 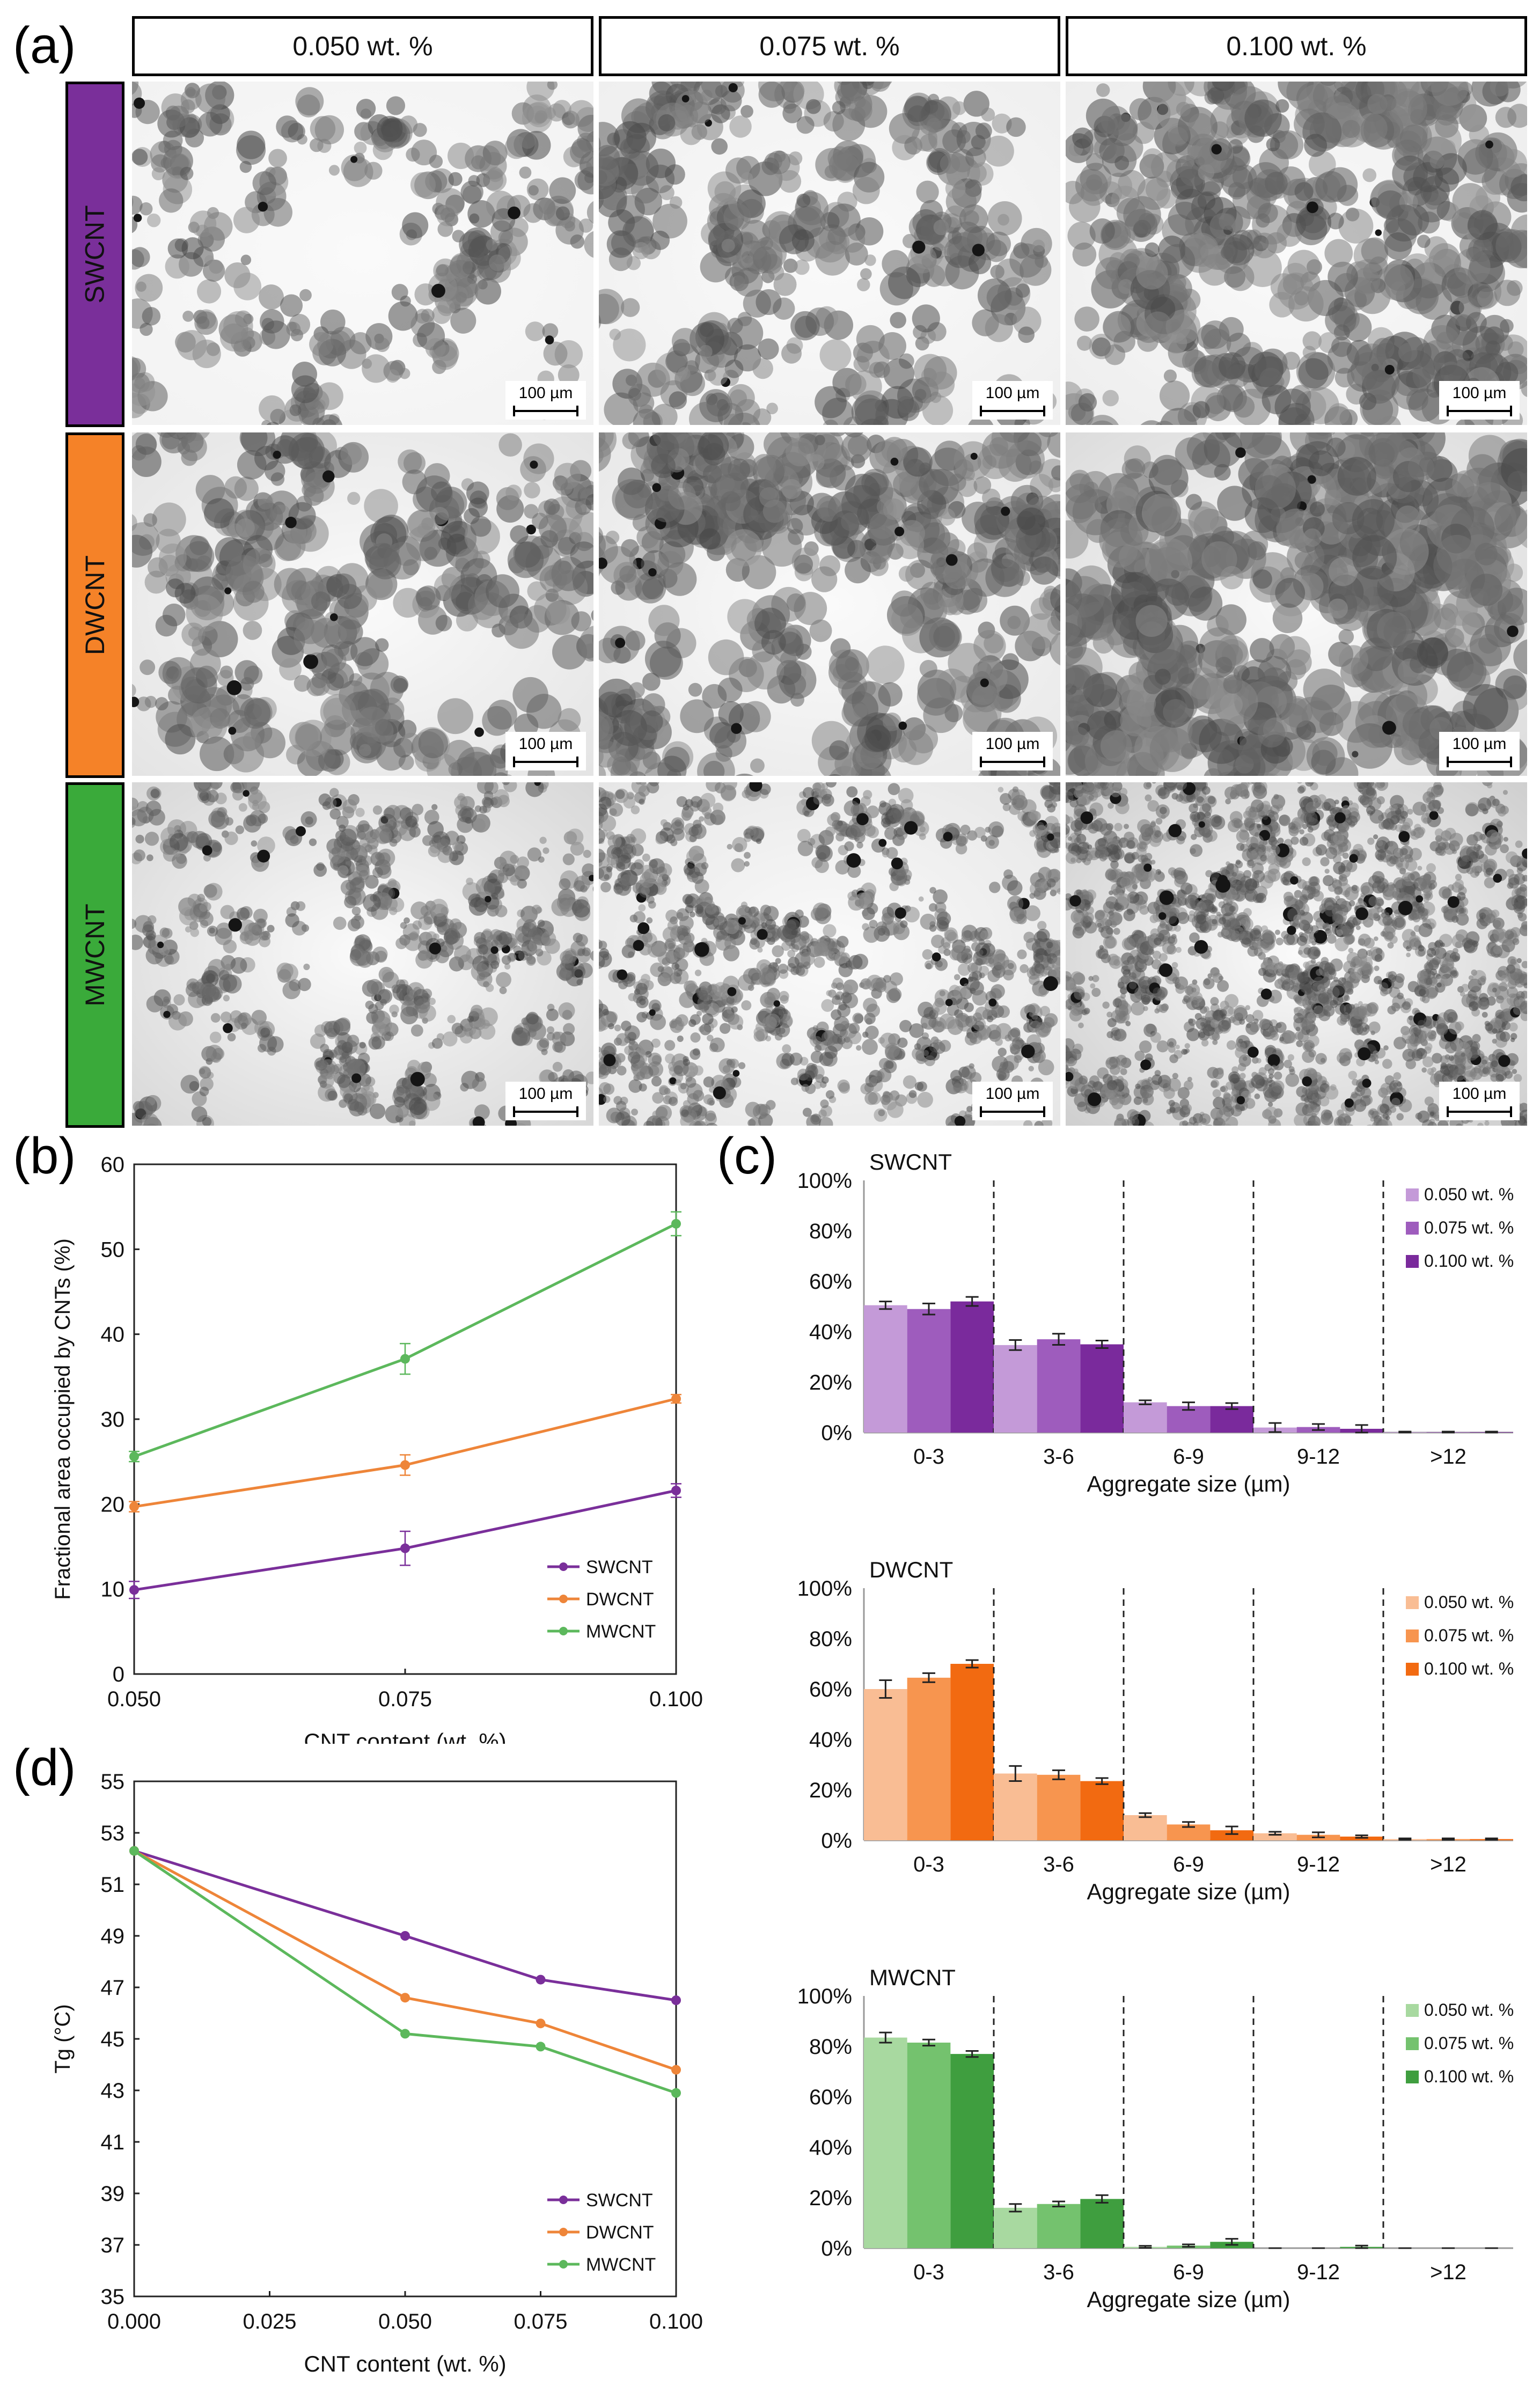 What do you see at coordinates (836, 2248) in the screenshot?
I see `y-tick-label: 0%` at bounding box center [836, 2248].